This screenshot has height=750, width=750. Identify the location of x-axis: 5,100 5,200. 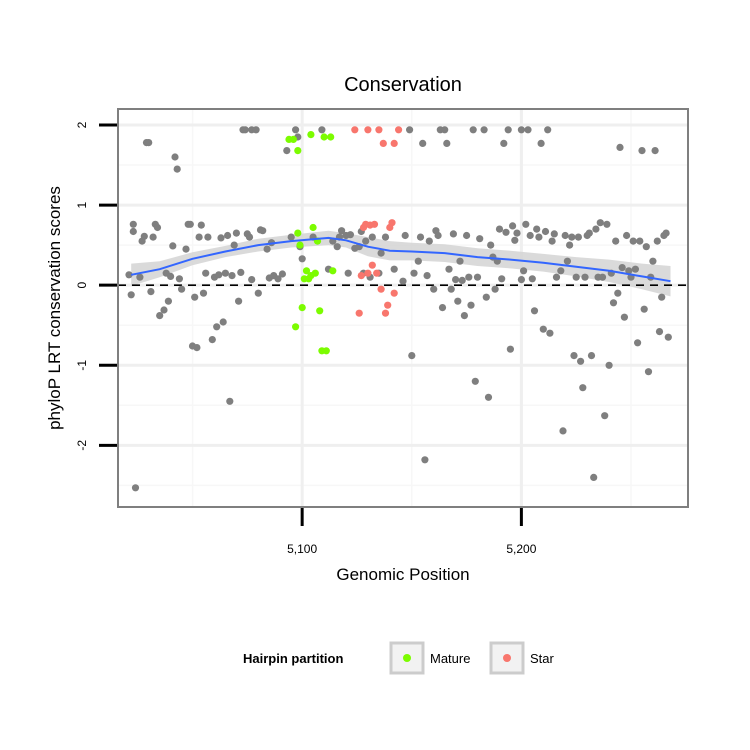
(412, 532).